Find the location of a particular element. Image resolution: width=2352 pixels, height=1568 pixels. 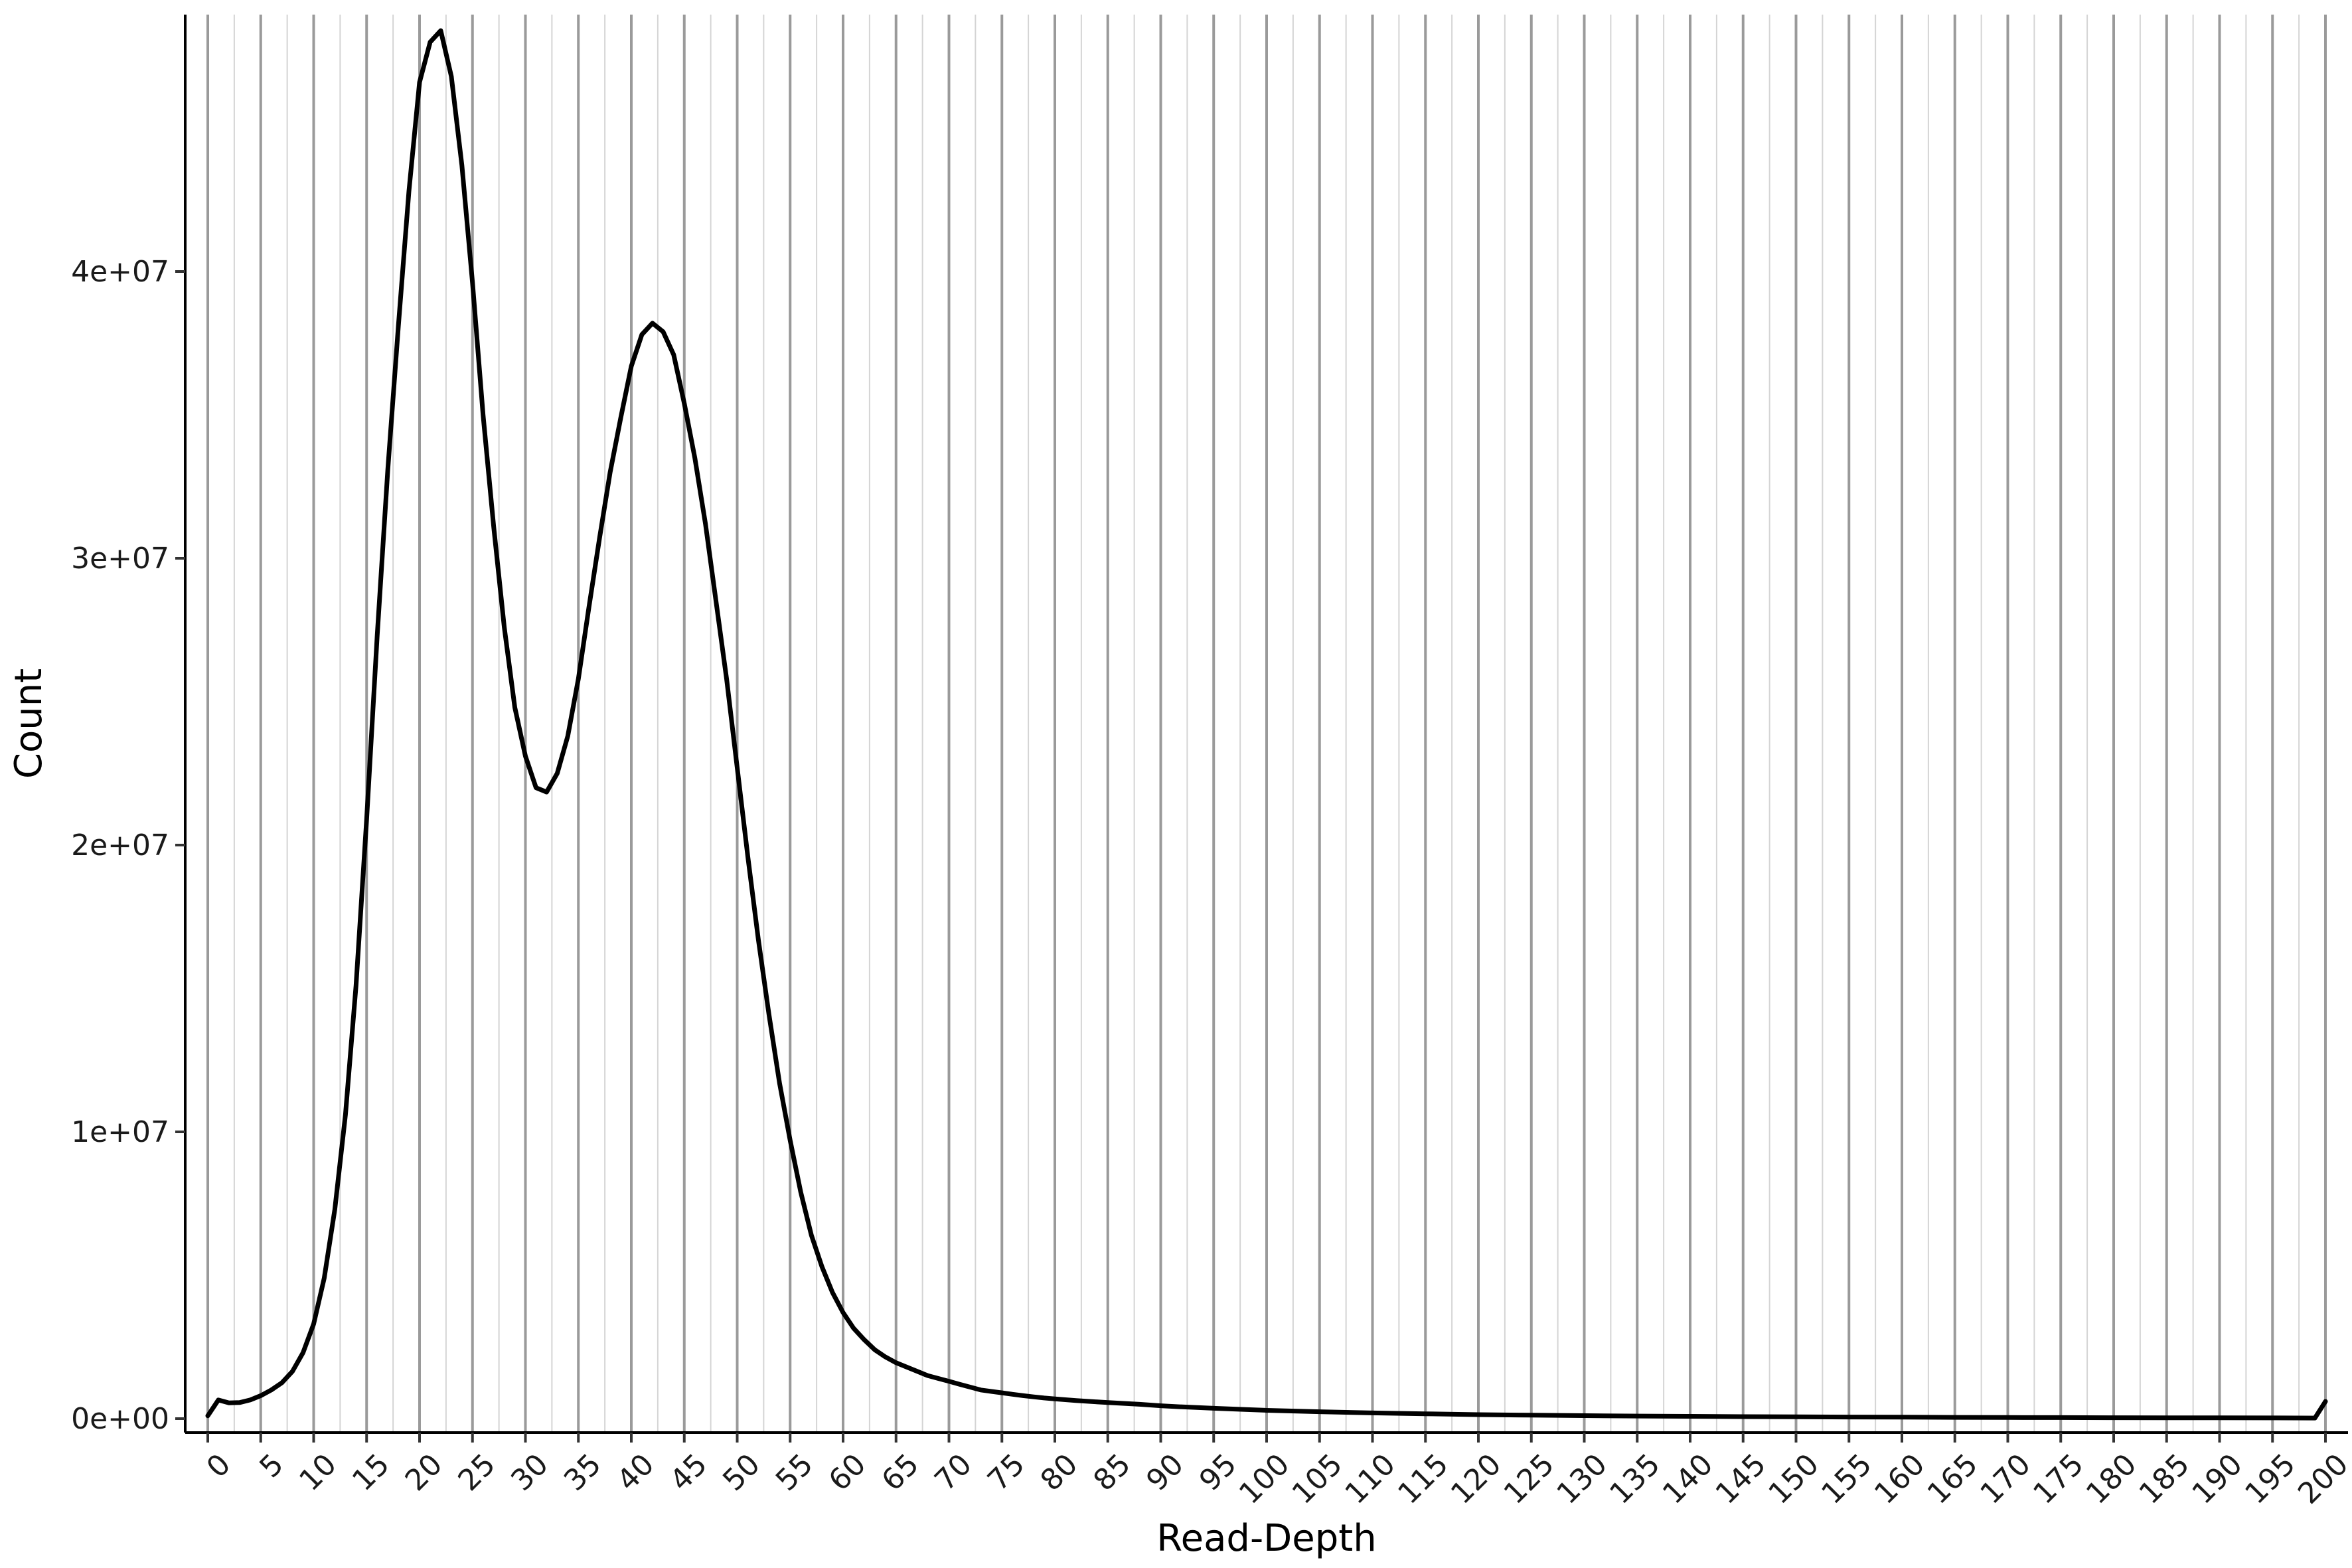

x-tick-label: 90 is located at coordinates (1165, 1473).